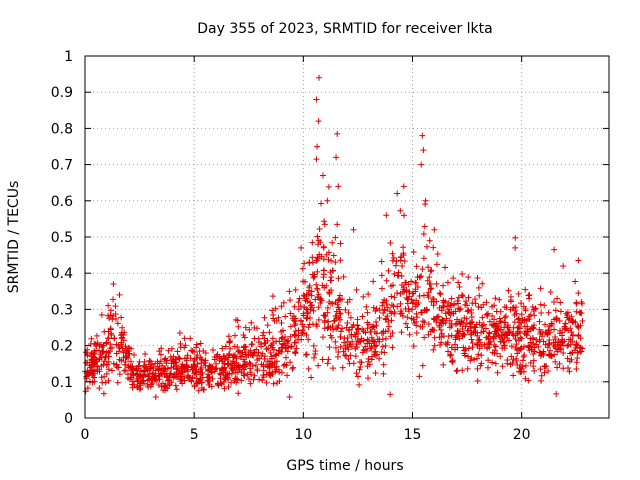  Describe the element at coordinates (194, 435) in the screenshot. I see `x-tick-label: 5` at that location.